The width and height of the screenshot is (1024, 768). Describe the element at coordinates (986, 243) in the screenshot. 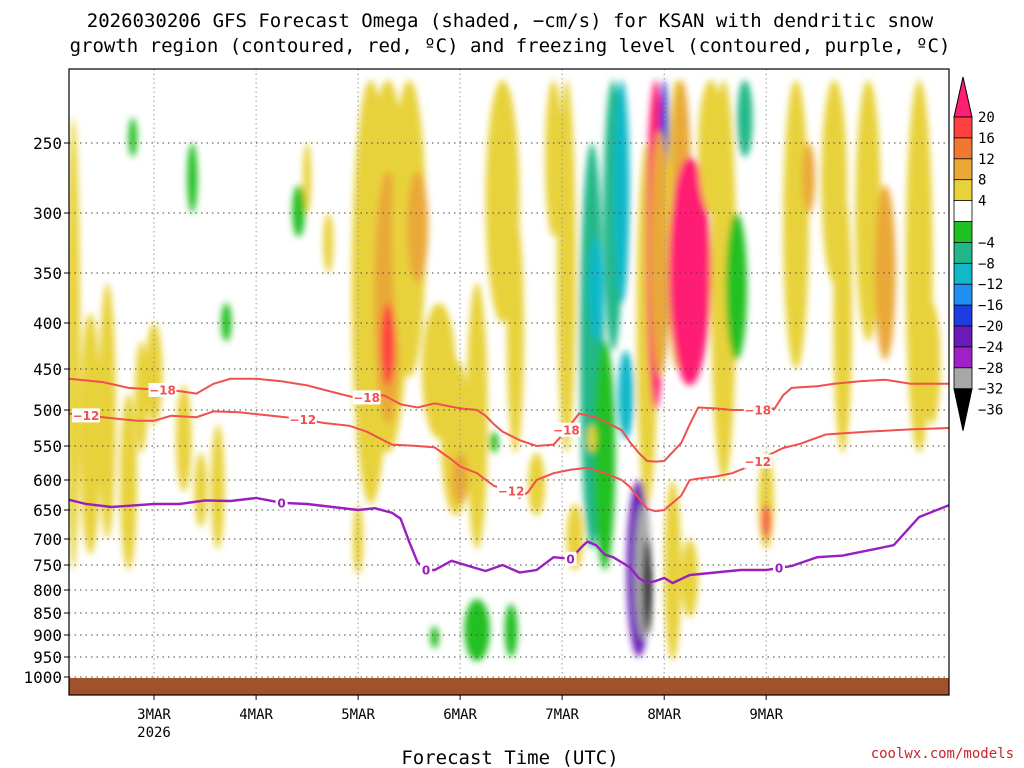

I see `colorbar-label: −4` at that location.